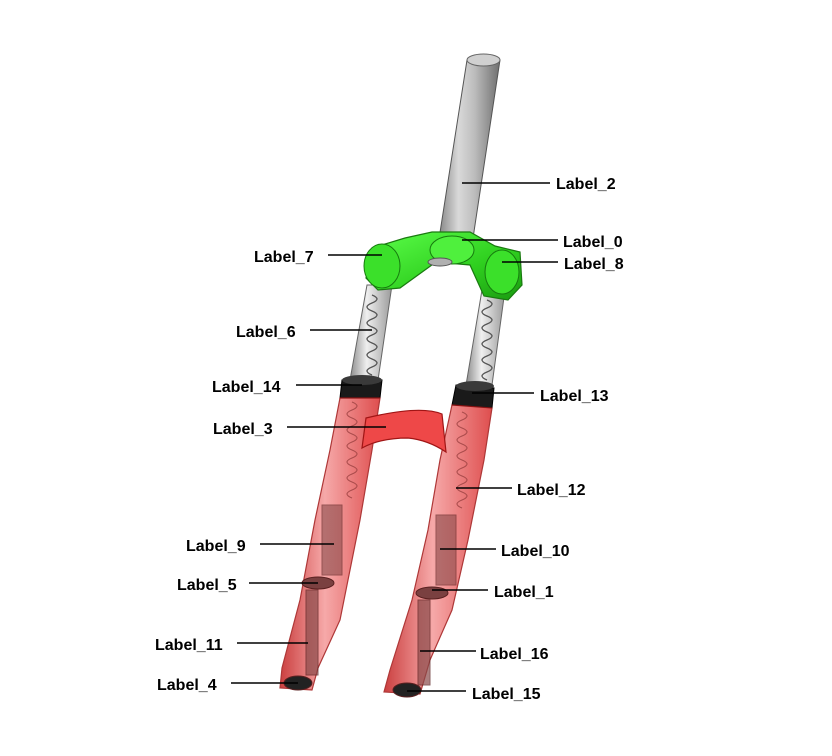  What do you see at coordinates (266, 332) in the screenshot?
I see `label-6: Label_6` at bounding box center [266, 332].